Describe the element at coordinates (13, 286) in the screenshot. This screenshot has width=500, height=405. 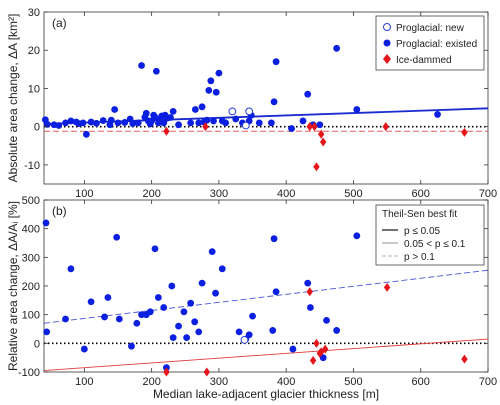
I see `y-axis-label-b: Relative area change, ΔA/Aᵢ [%]` at that location.